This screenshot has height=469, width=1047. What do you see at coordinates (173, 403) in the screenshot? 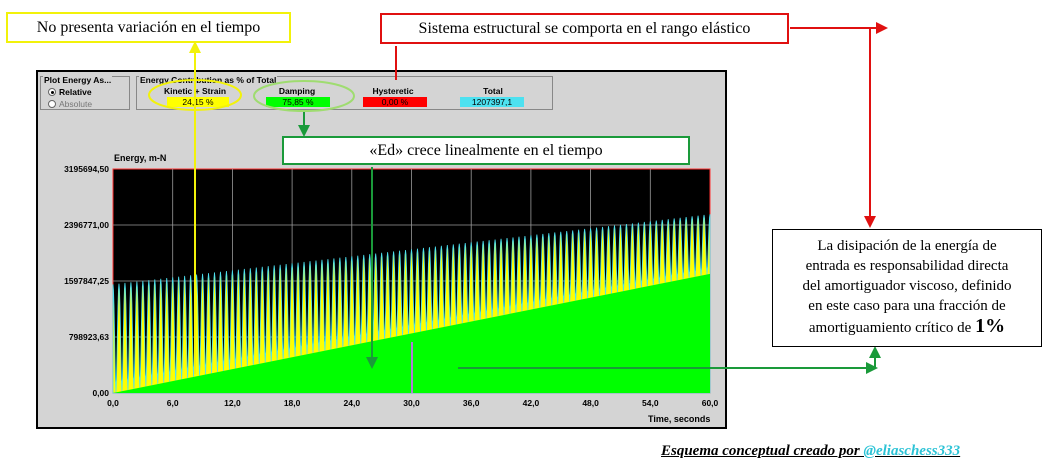
I see `x-tick-label: 6,0` at bounding box center [173, 403].